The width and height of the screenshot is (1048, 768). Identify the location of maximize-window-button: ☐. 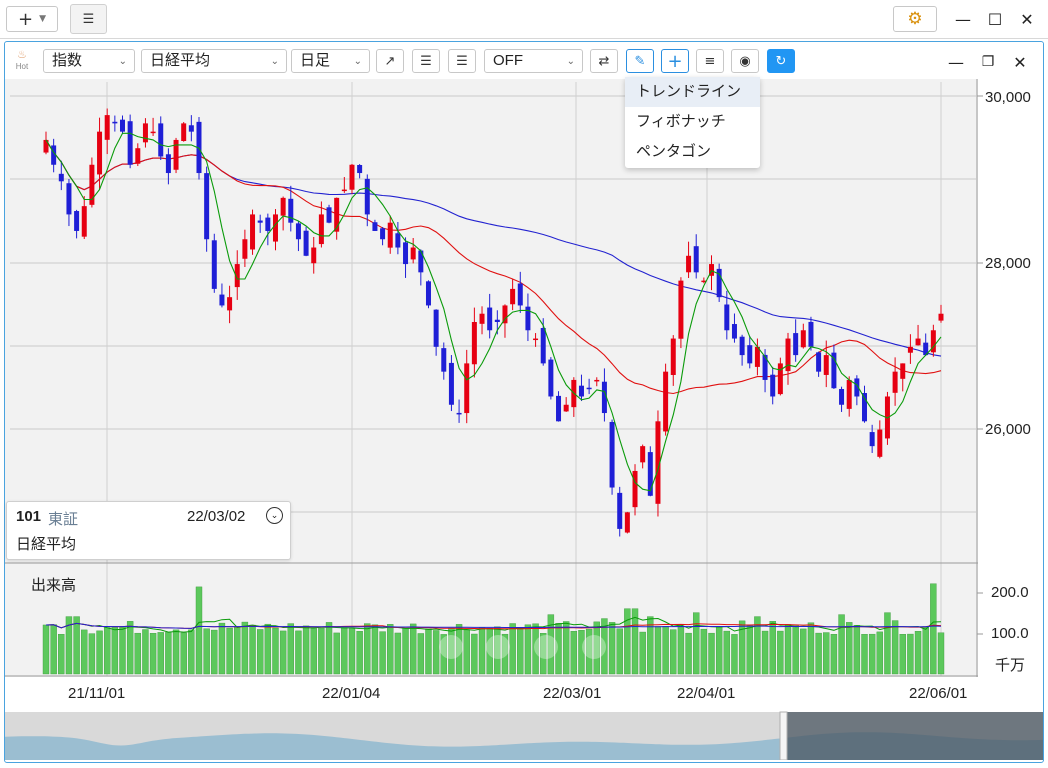
(995, 19).